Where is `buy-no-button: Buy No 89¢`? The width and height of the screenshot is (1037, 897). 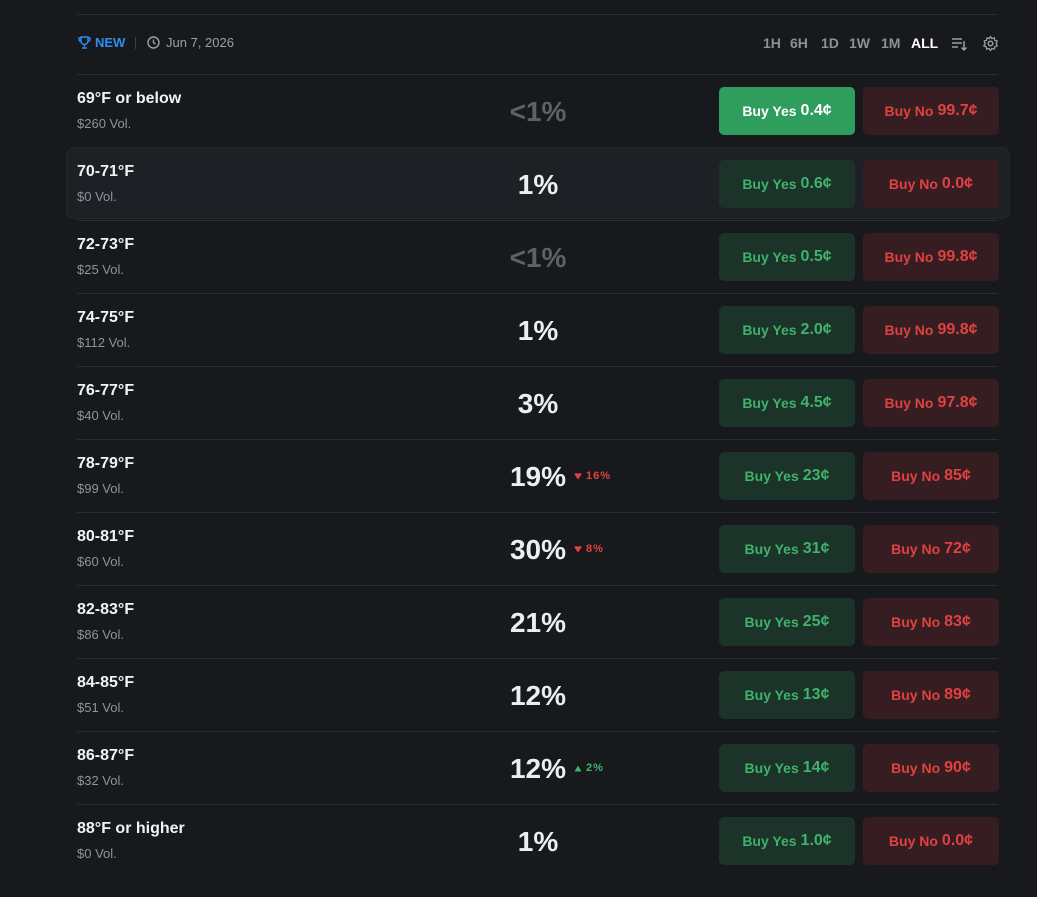
buy-no-button: Buy No 89¢ is located at coordinates (931, 695).